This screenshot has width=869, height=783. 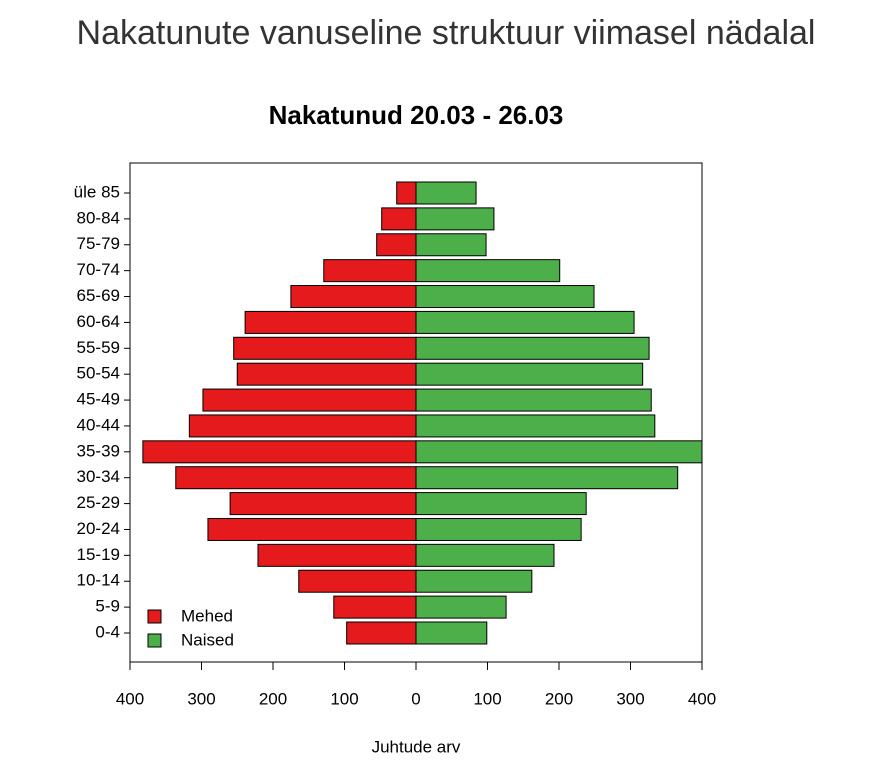 I want to click on chart-title: Nakatunud 20.03 - 26.03, so click(x=416, y=115).